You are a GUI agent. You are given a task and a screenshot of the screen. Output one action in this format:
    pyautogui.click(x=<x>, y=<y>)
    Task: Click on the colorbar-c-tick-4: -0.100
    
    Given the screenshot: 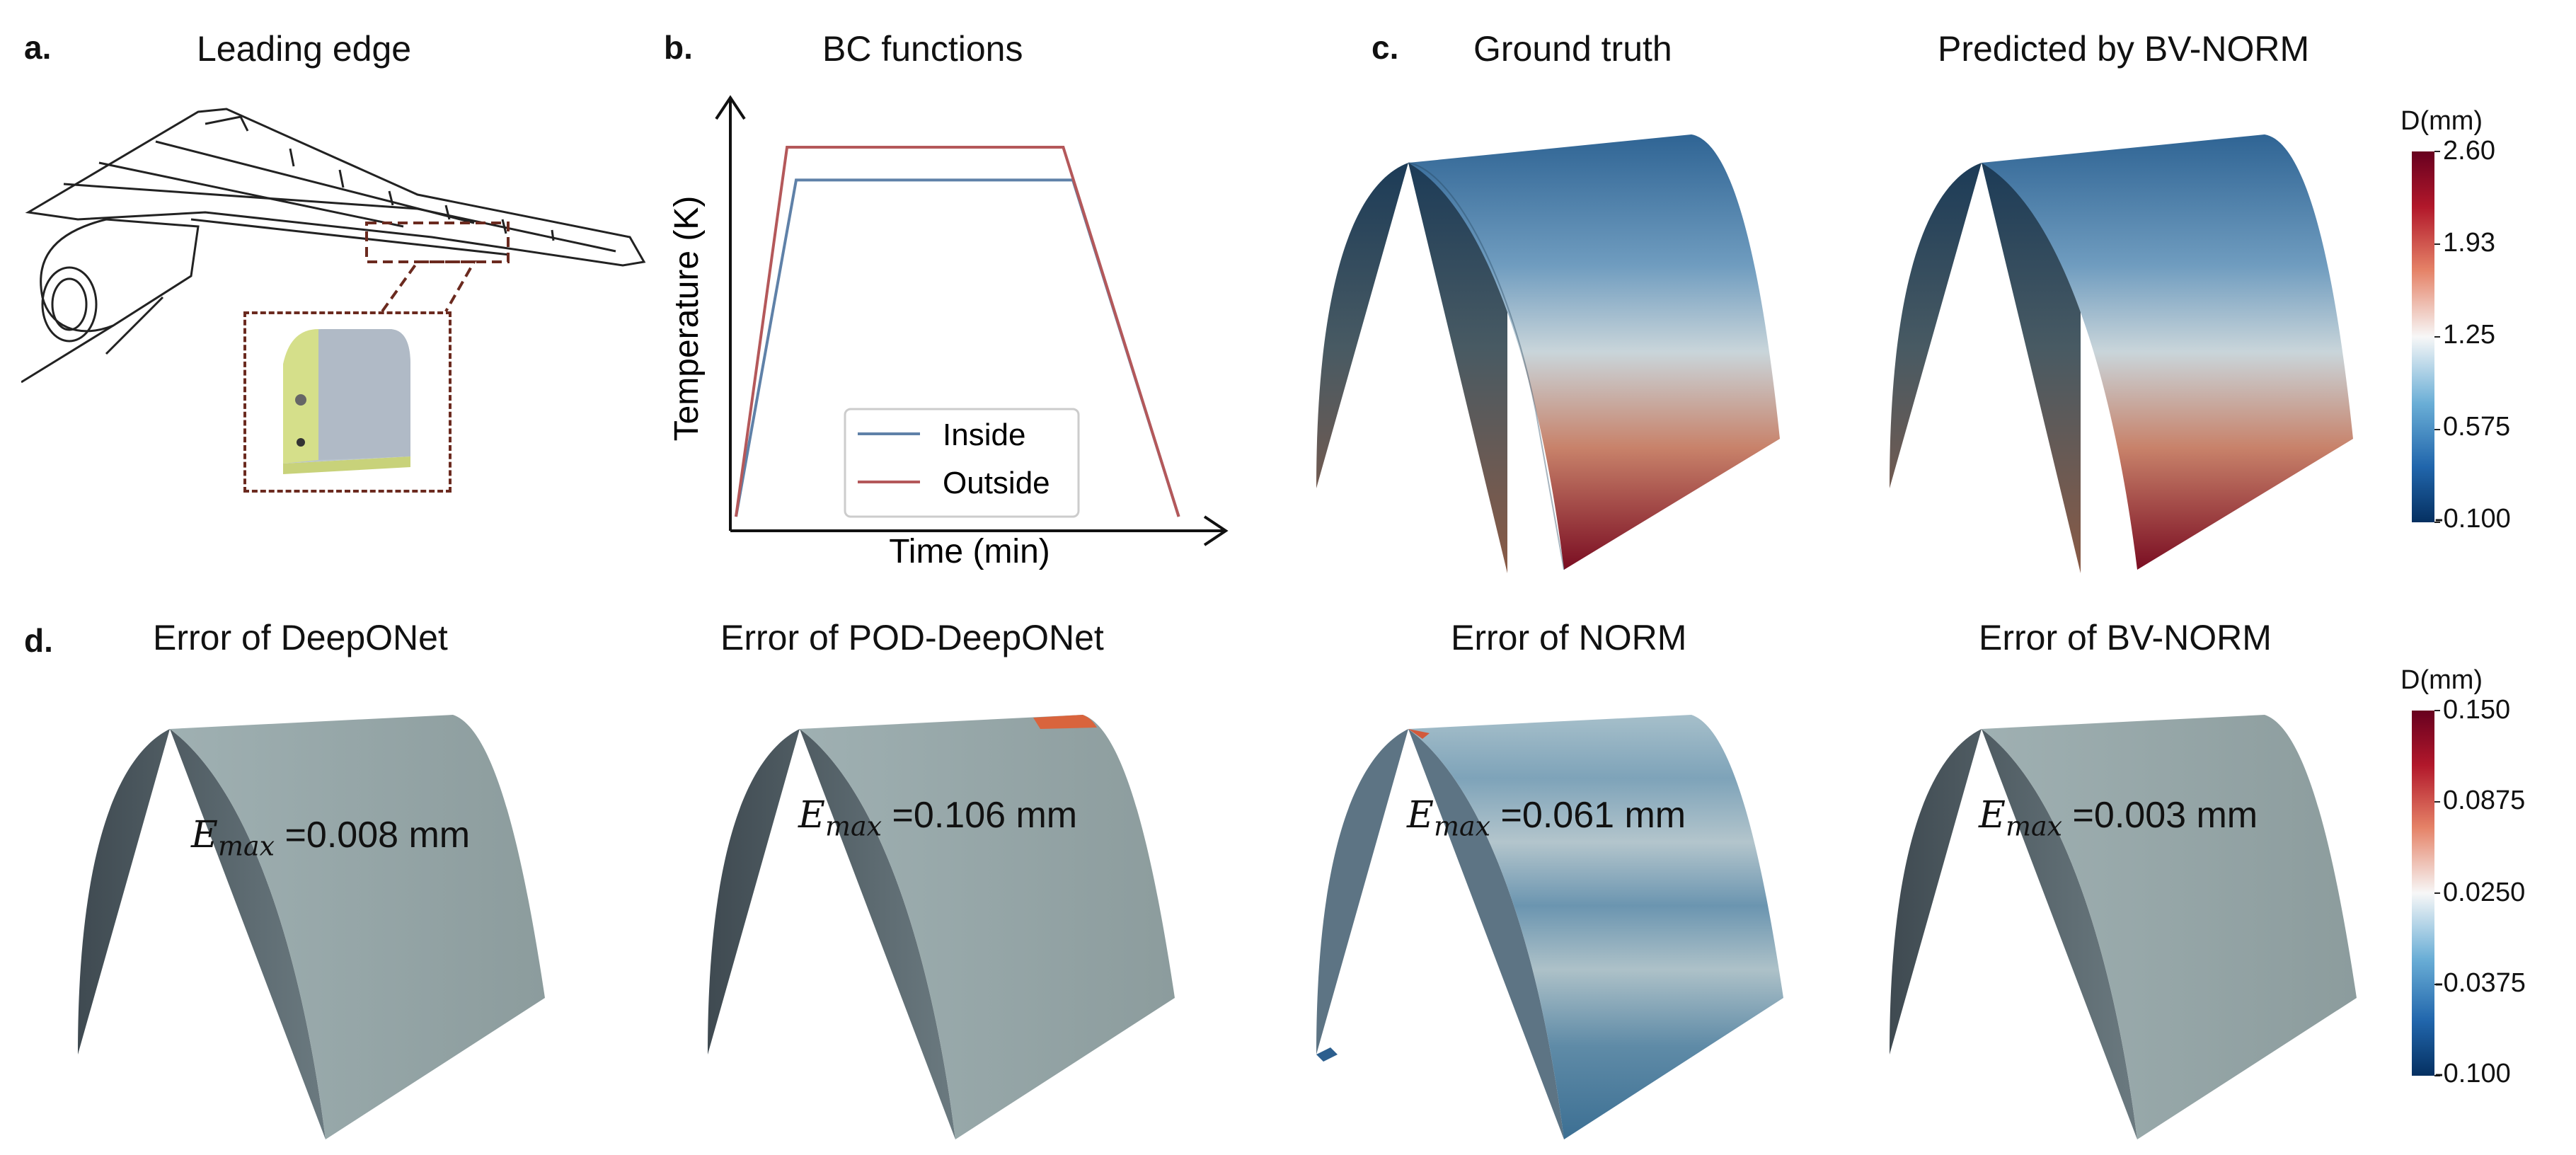 What is the action you would take?
    pyautogui.click(x=2472, y=519)
    